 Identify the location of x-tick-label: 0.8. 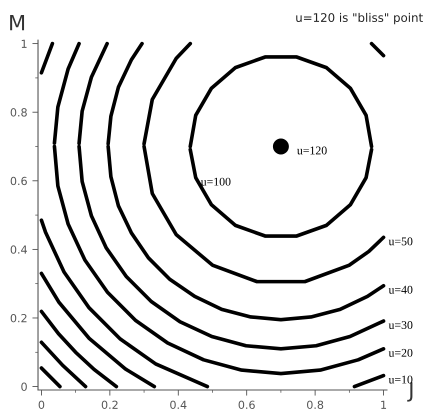
(315, 405).